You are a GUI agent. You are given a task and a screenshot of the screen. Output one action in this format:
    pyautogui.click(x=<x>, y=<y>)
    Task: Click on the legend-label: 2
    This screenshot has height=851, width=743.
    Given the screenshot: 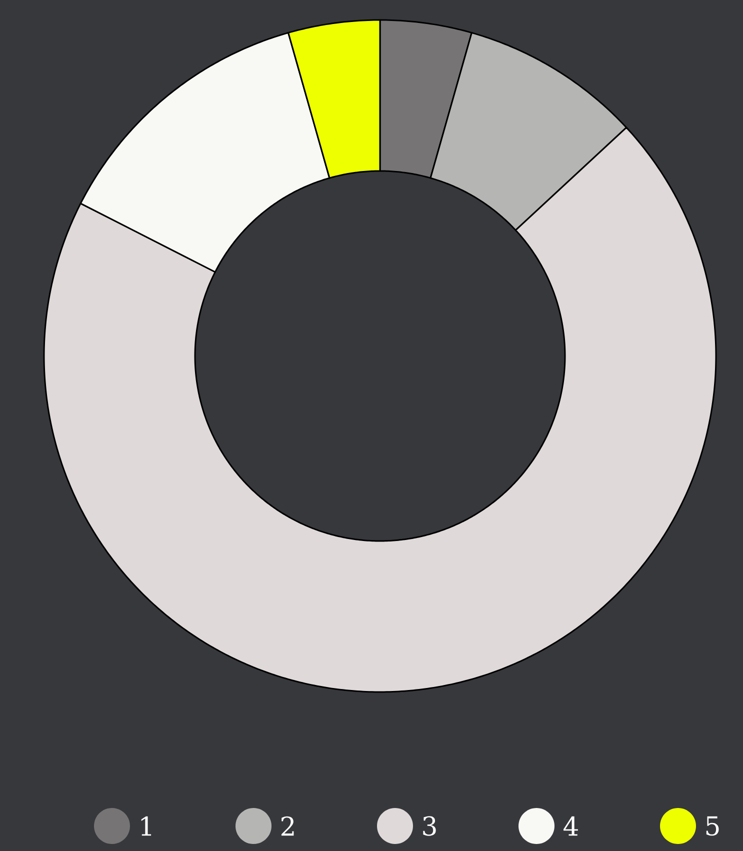 What is the action you would take?
    pyautogui.click(x=287, y=826)
    